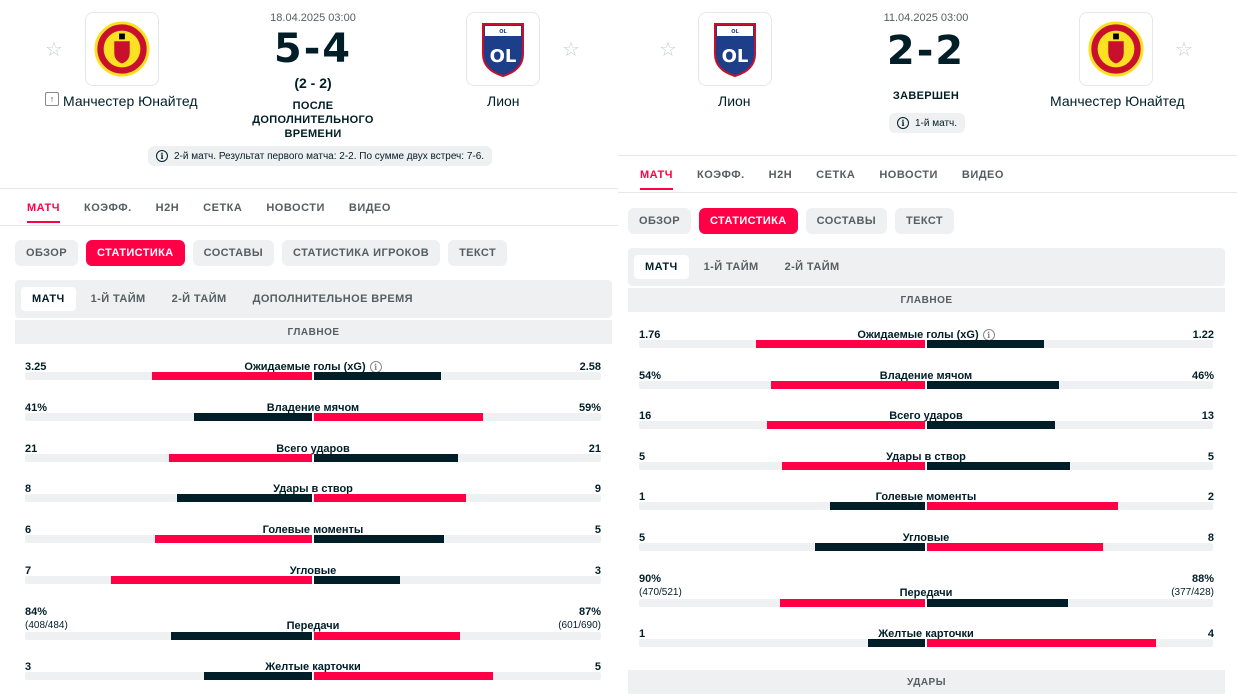 The image size is (1237, 696). Describe the element at coordinates (52, 99) in the screenshot. I see `advance-arrow-icon: ↑` at that location.